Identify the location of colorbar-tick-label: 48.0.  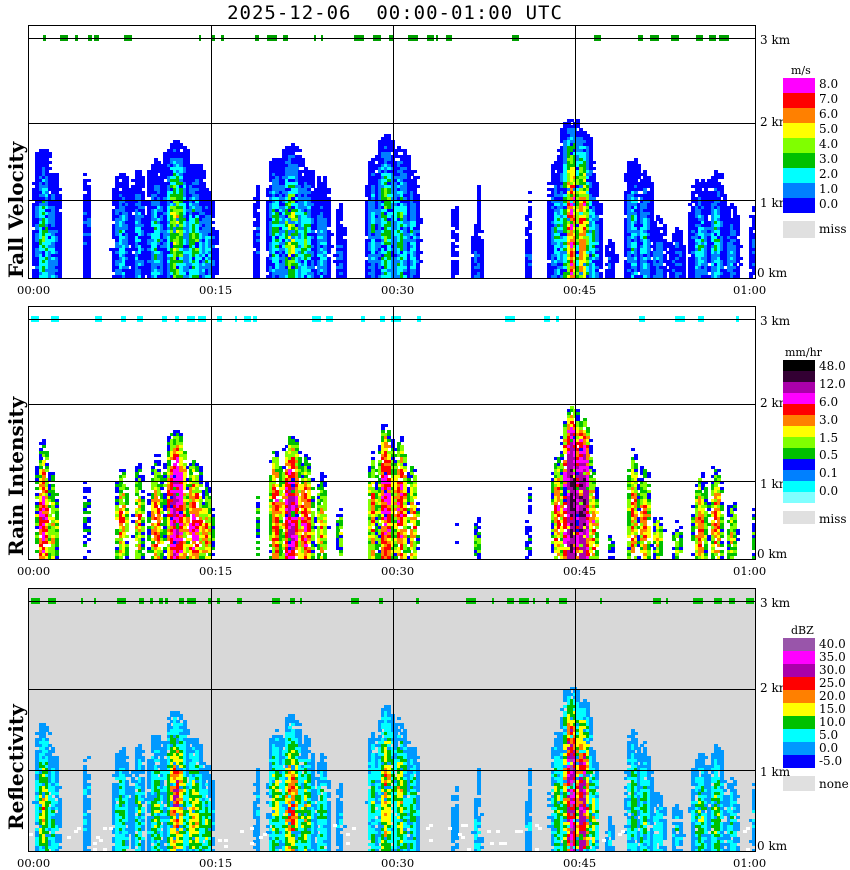
(832, 366).